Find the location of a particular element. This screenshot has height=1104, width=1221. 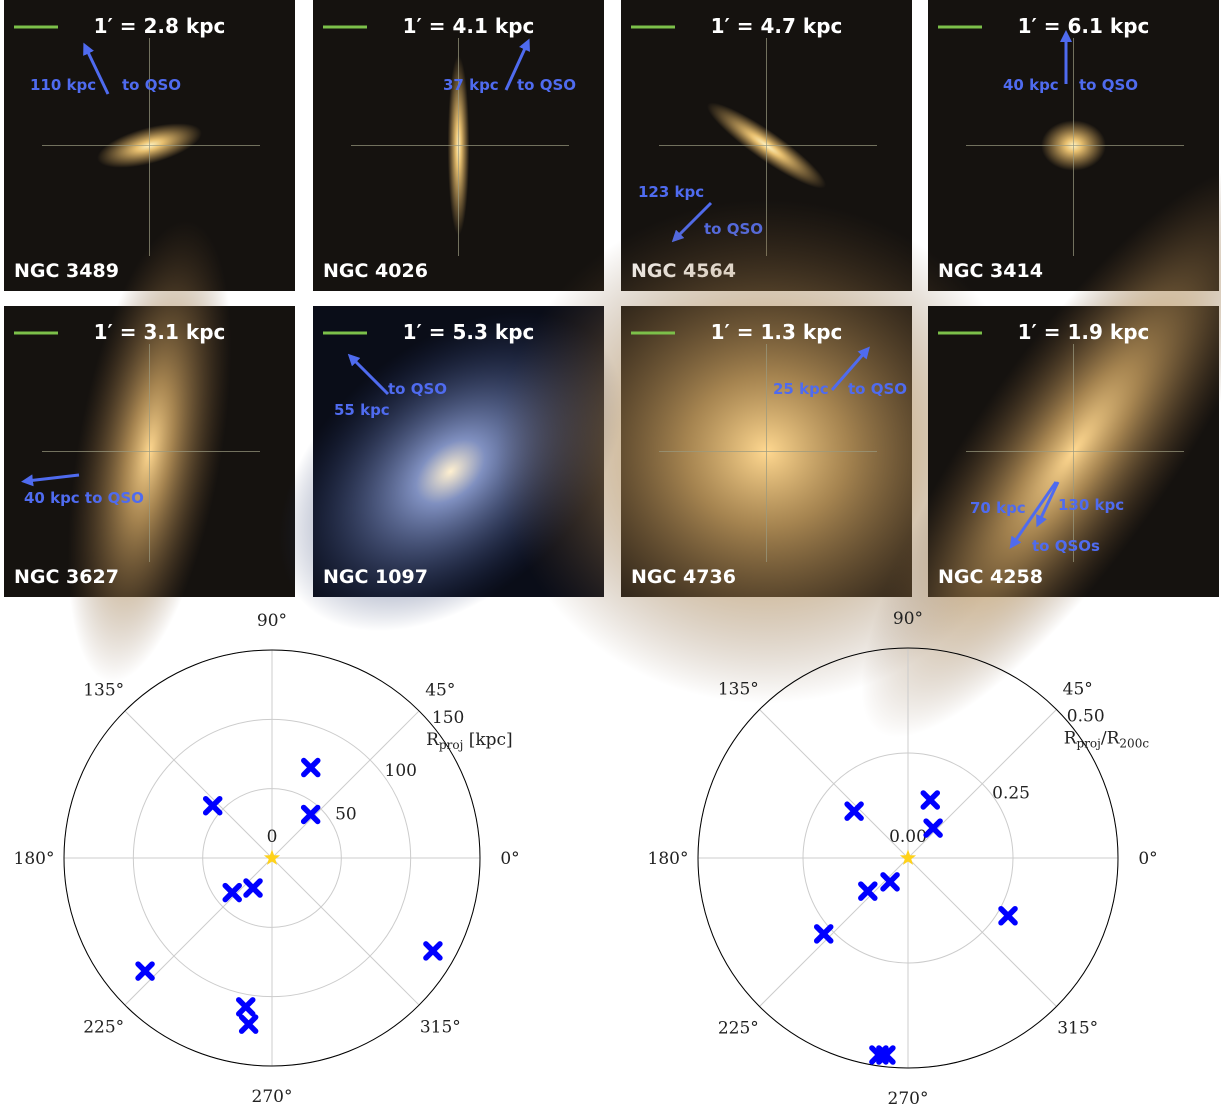

radial-tick-label: 150 is located at coordinates (448, 718).